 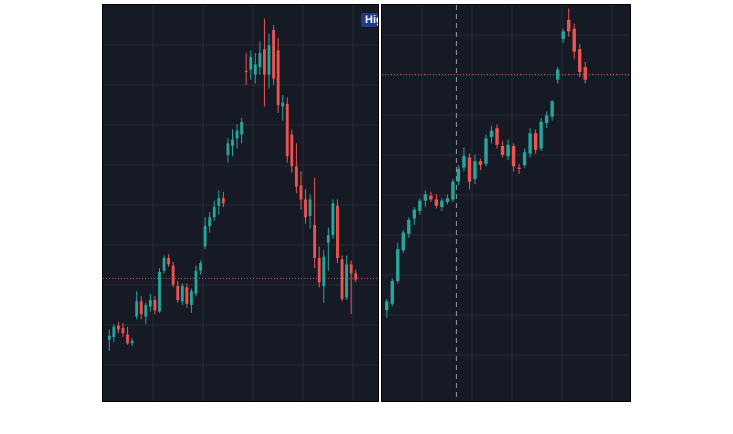 What do you see at coordinates (369, 20) in the screenshot?
I see `series-label-badge: Hig` at bounding box center [369, 20].